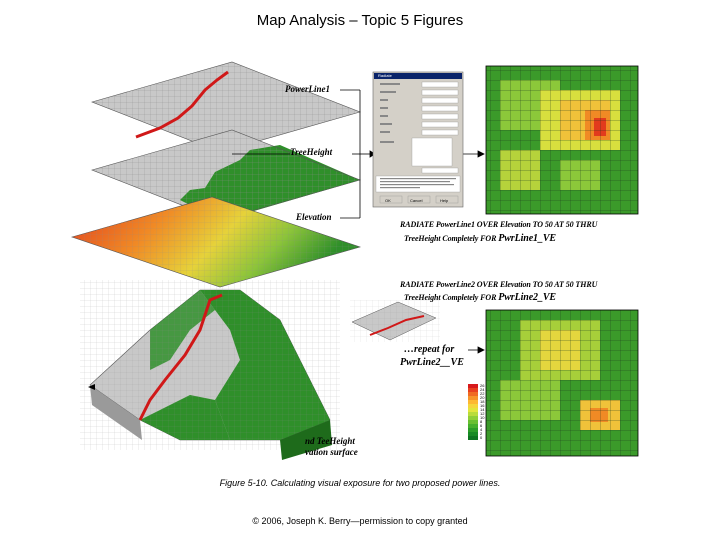 This screenshot has width=720, height=540. What do you see at coordinates (385, 75) in the screenshot?
I see `dialog-title: Radiate` at bounding box center [385, 75].